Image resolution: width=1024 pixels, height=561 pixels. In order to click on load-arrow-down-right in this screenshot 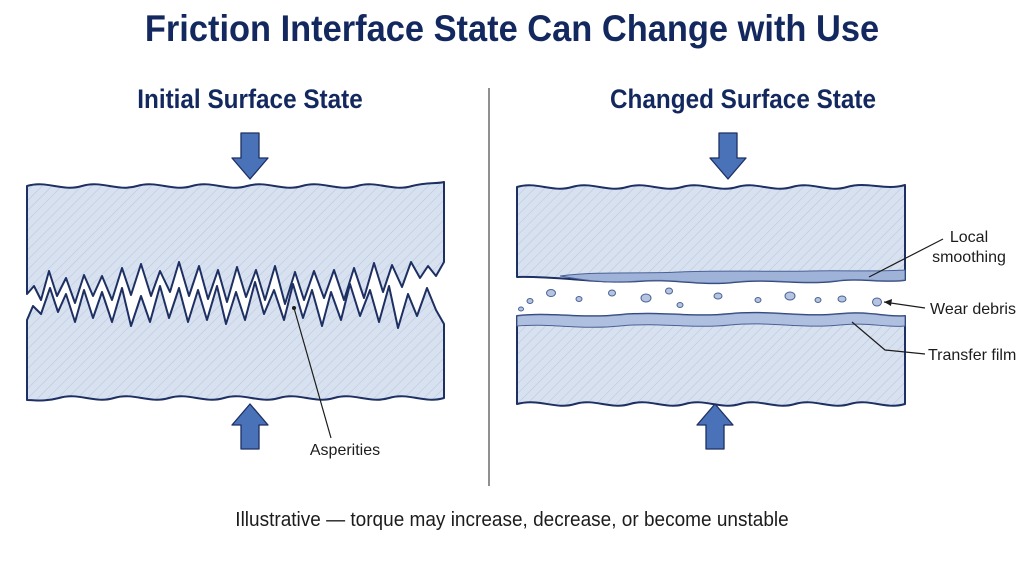, I will do `click(728, 156)`.